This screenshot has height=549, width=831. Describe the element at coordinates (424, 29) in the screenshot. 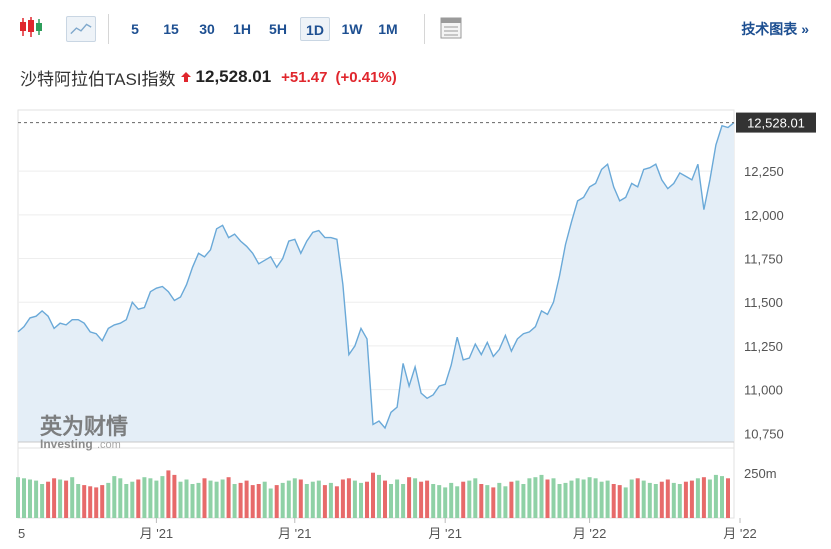

I see `toolbar-separator` at that location.